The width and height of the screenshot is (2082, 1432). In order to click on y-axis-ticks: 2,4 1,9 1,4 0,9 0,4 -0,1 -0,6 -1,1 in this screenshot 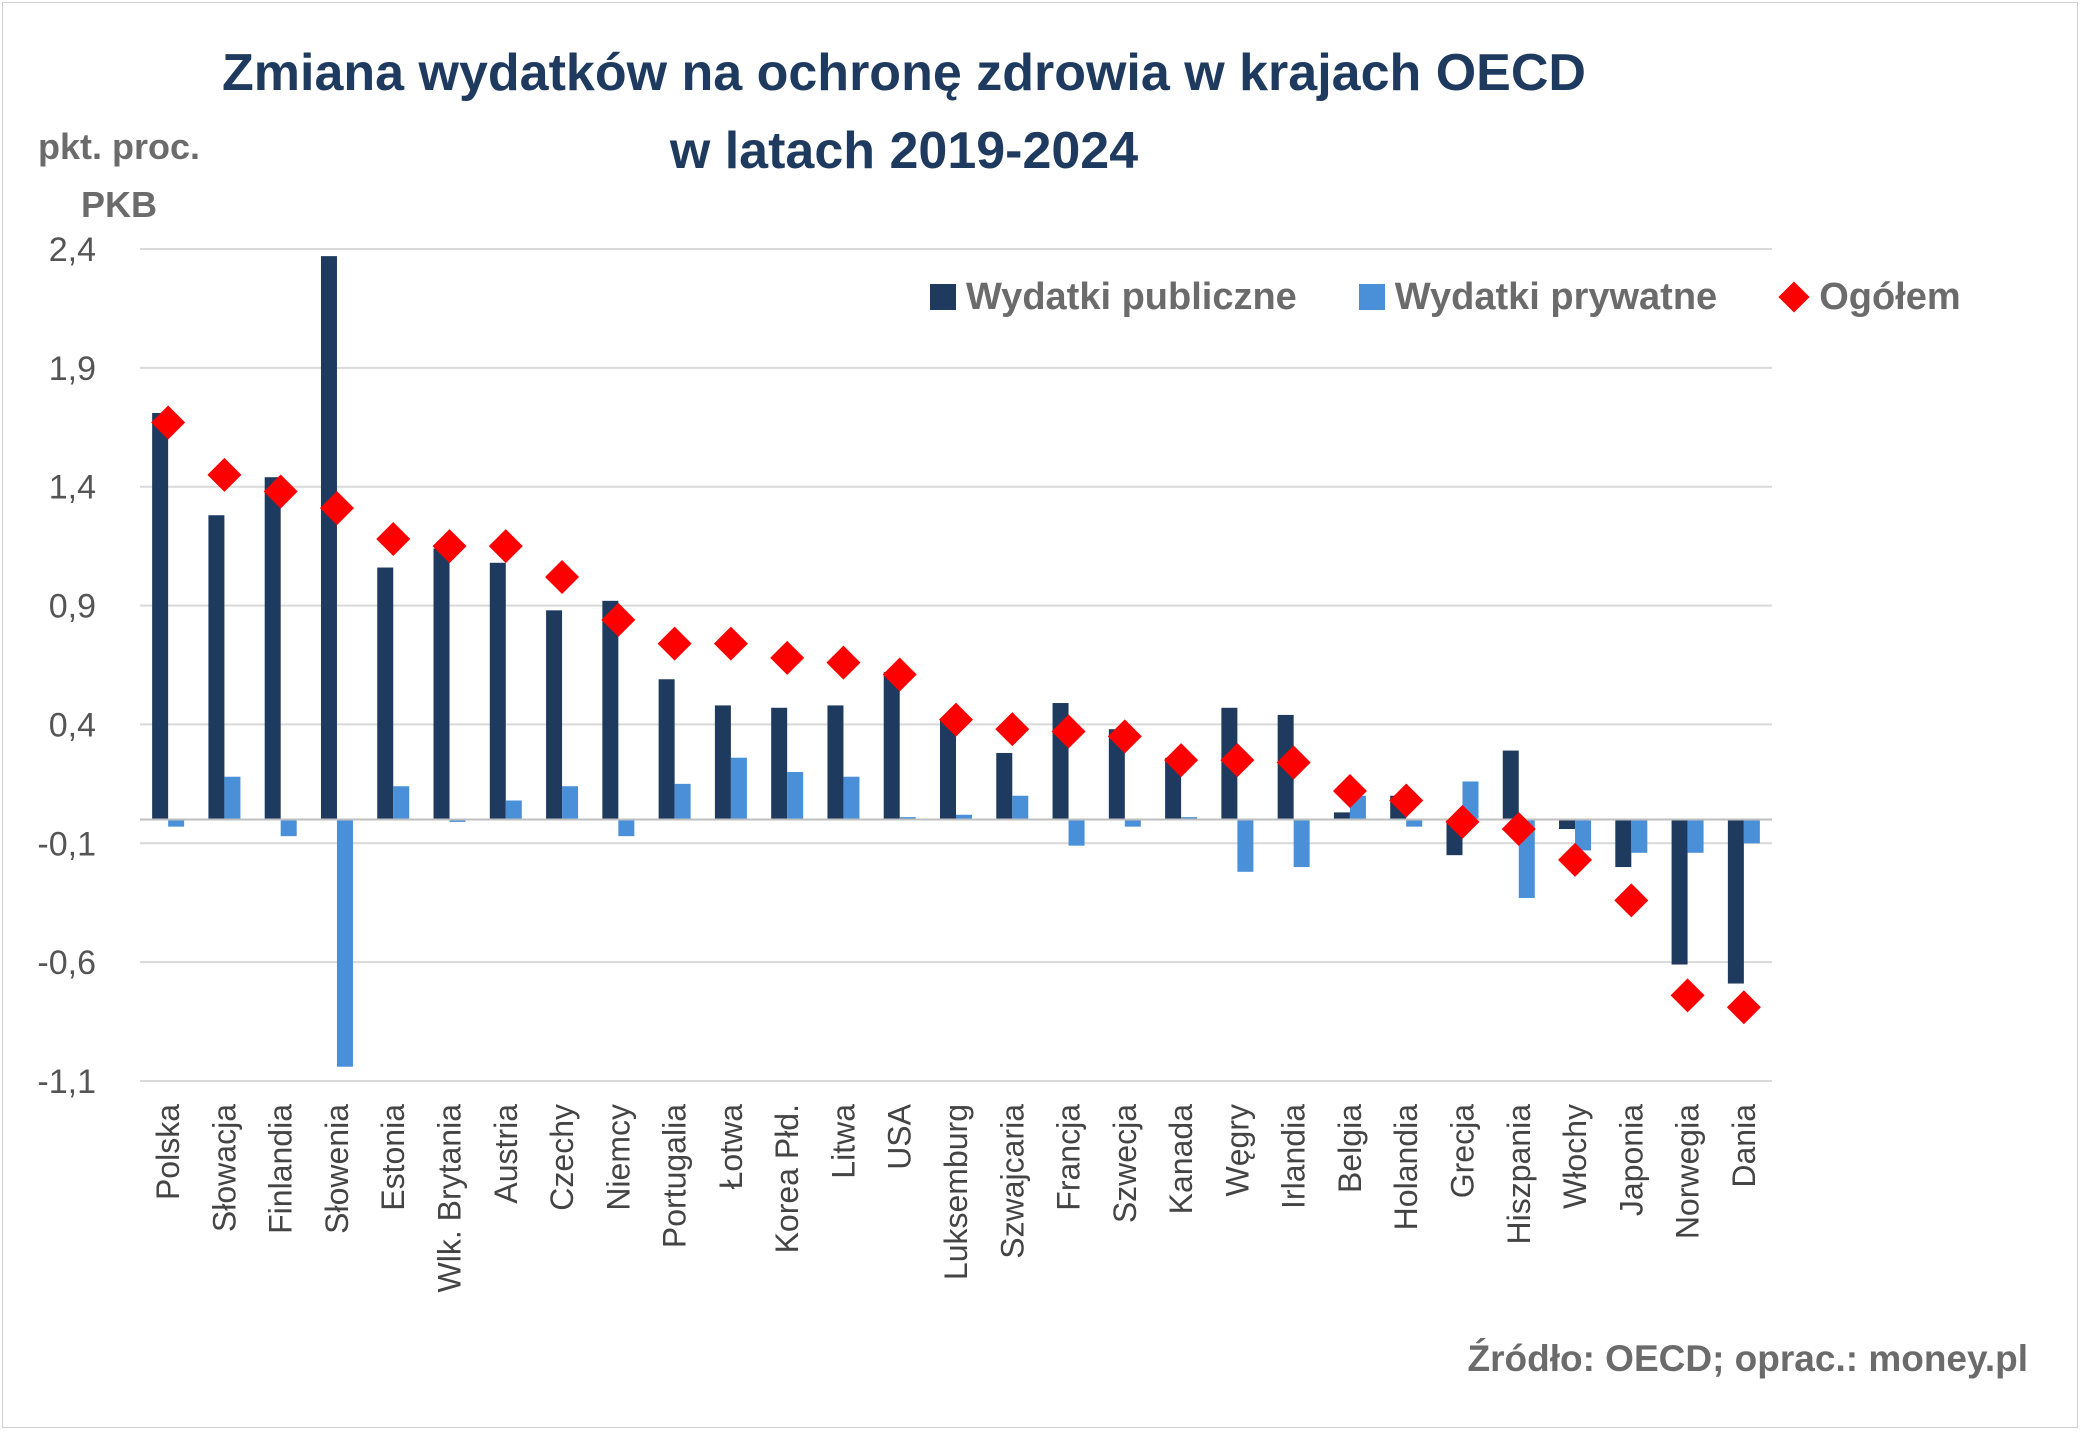, I will do `click(66, 666)`.